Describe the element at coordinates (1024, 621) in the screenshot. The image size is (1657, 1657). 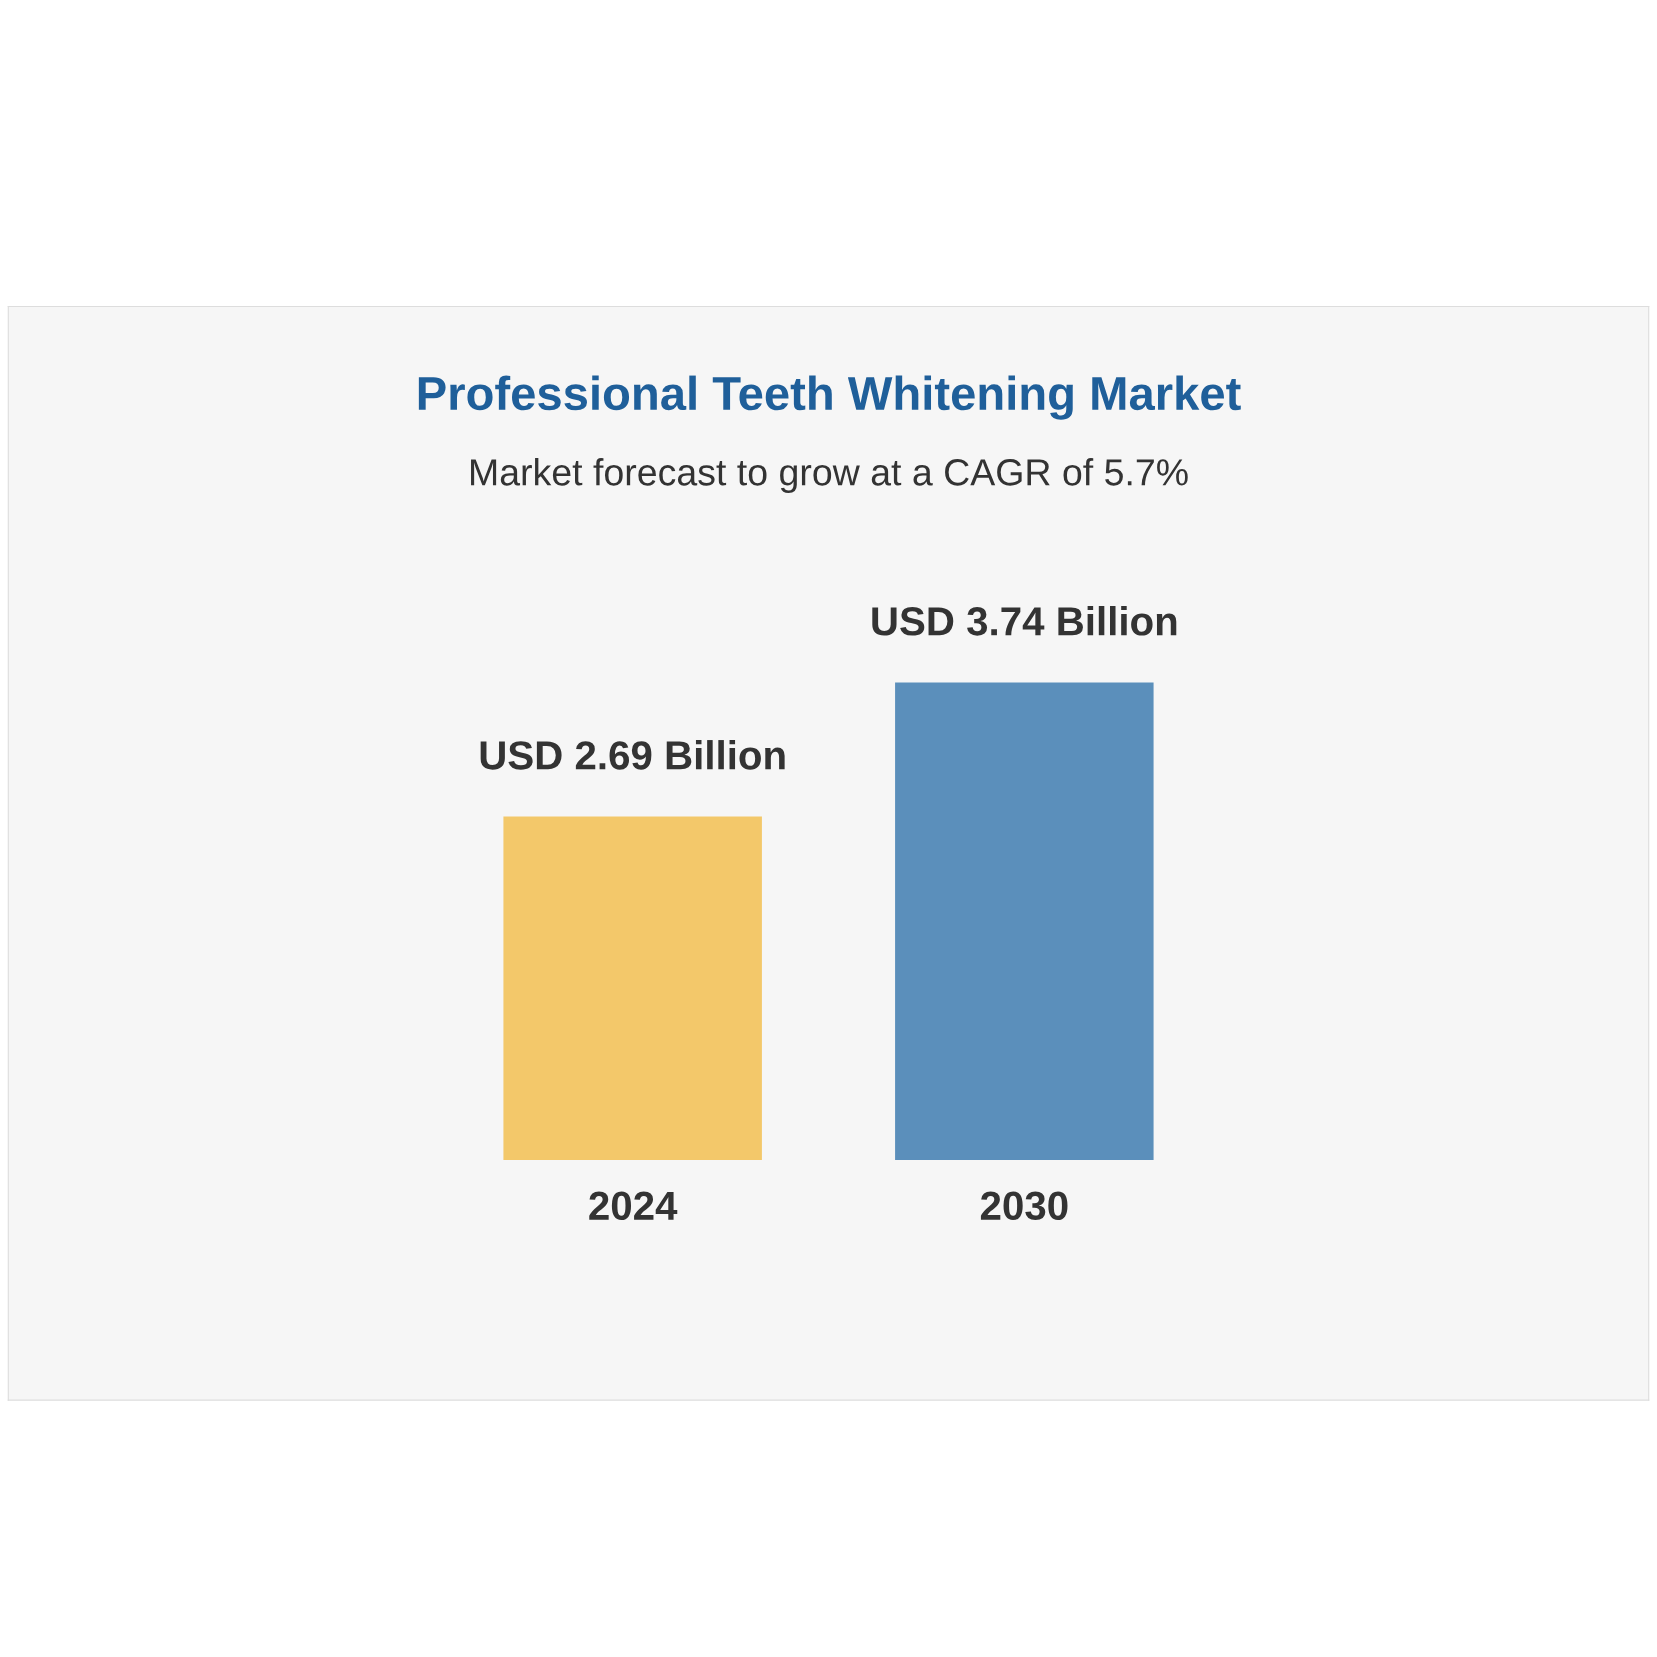
I see `data-label: USD 3.74 Billion` at that location.